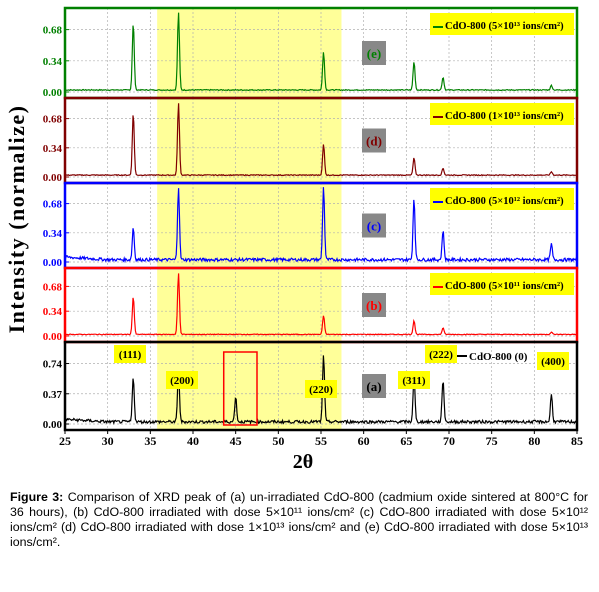 The image size is (599, 592). I want to click on legend-box-b, so click(502, 284).